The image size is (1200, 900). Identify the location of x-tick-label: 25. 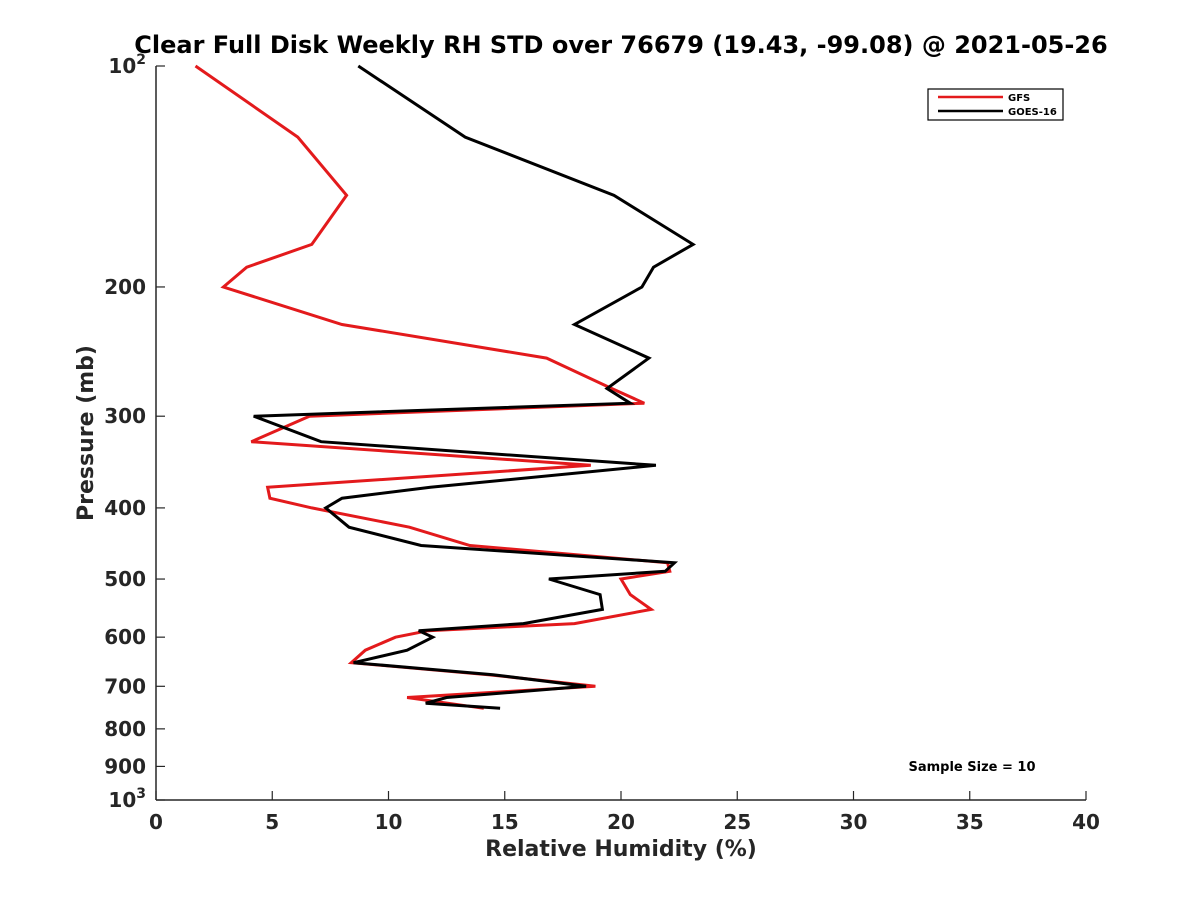
(737, 822).